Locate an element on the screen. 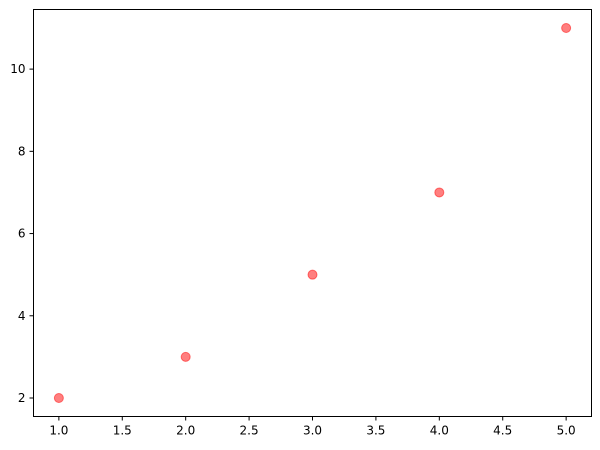  y-tick-label: 4 is located at coordinates (22, 316).